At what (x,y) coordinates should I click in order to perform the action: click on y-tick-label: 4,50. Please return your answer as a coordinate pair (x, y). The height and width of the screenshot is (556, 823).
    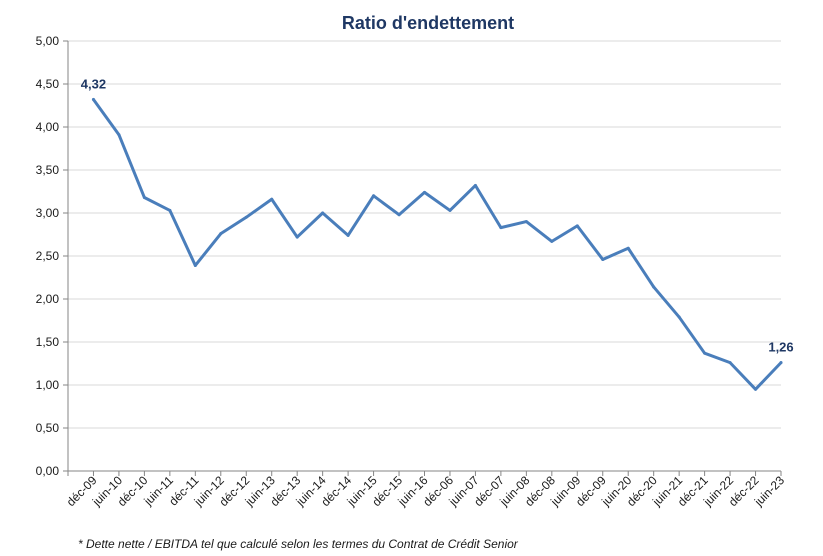
    Looking at the image, I should click on (48, 84).